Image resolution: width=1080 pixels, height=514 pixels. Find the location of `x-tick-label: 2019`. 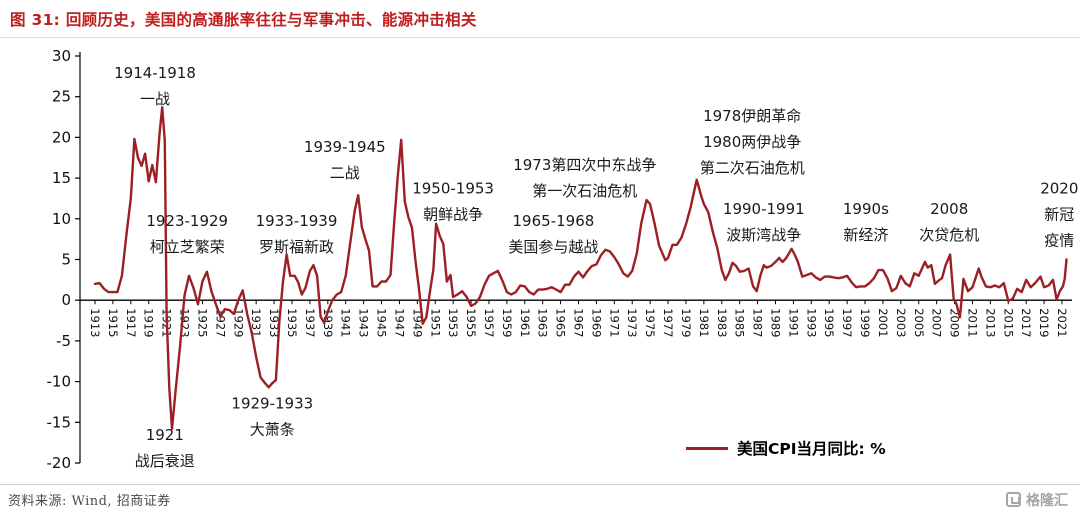

x-tick-label: 2019 is located at coordinates (1044, 322).